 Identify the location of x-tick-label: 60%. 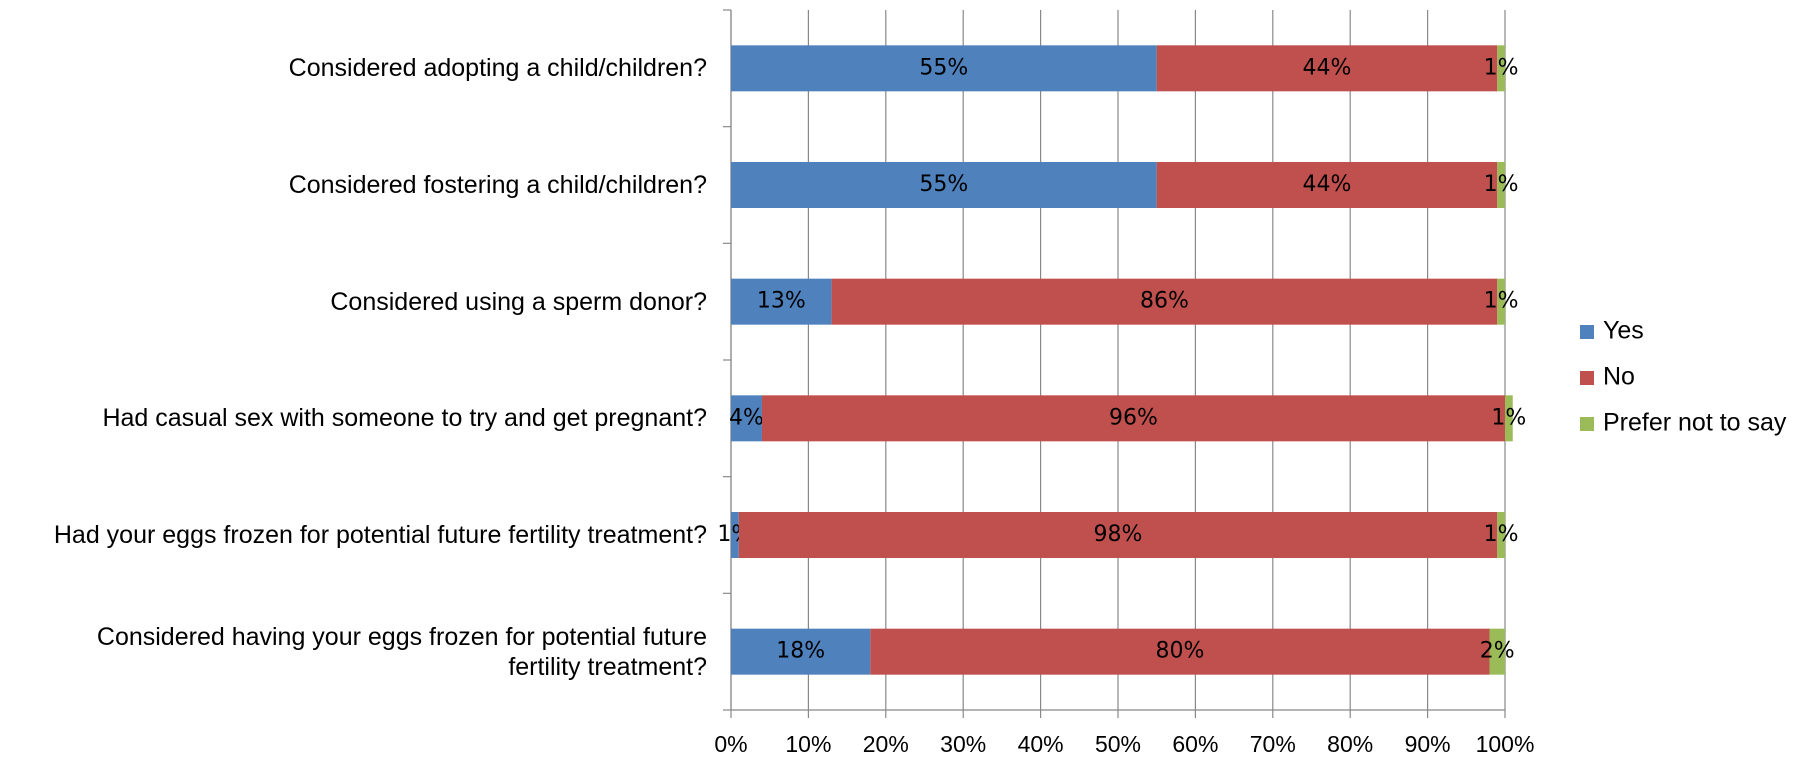
(1195, 744).